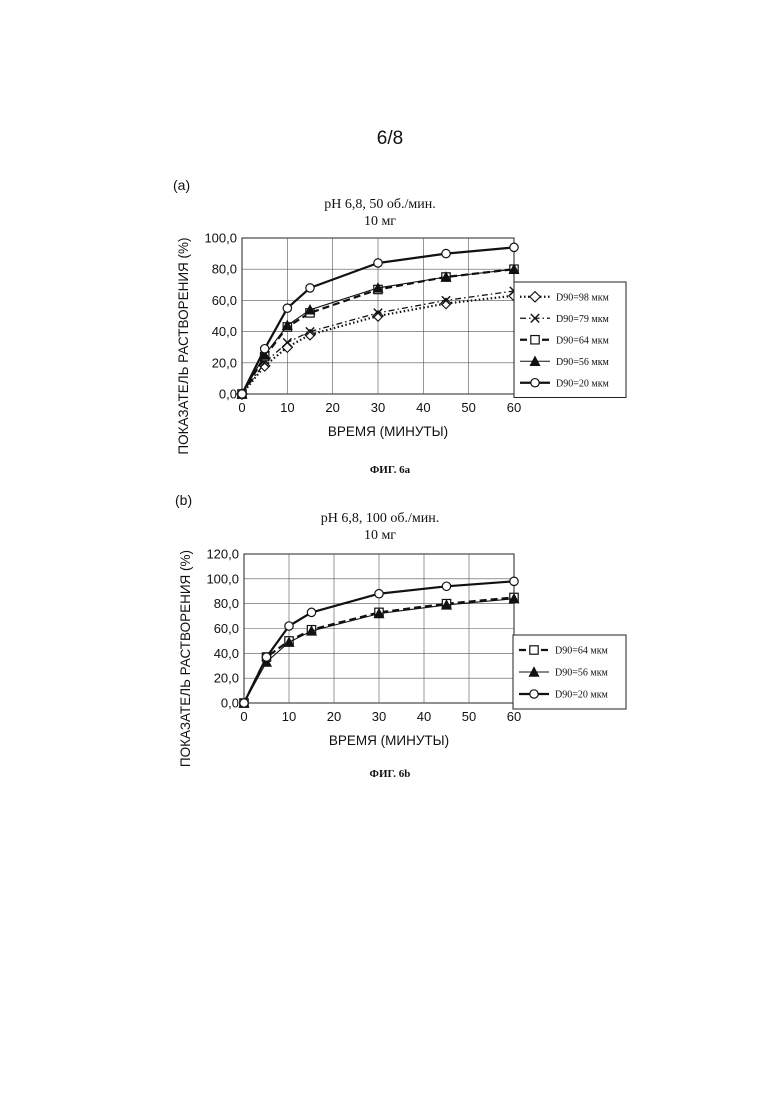 This screenshot has width=780, height=1103. Describe the element at coordinates (390, 774) in the screenshot. I see `caption-b: ФИГ. 6b` at that location.